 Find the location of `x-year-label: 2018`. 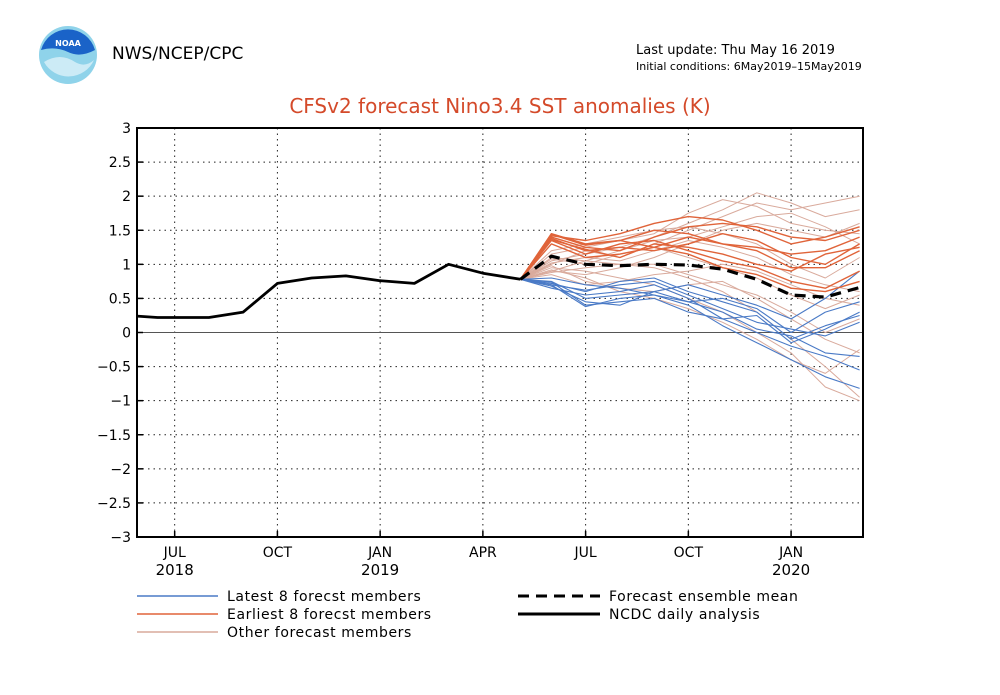

x-year-label: 2018 is located at coordinates (175, 570).